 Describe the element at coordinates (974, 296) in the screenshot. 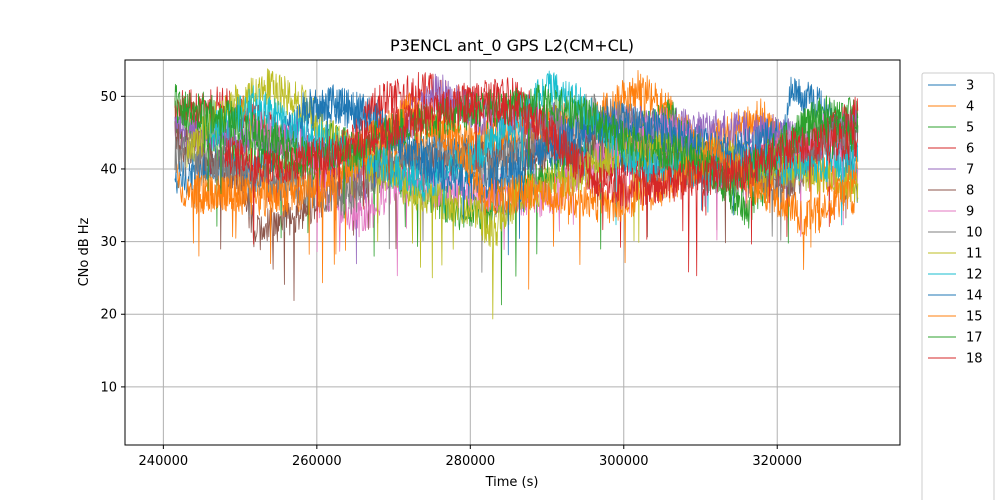

I see `legend-label: 14` at that location.